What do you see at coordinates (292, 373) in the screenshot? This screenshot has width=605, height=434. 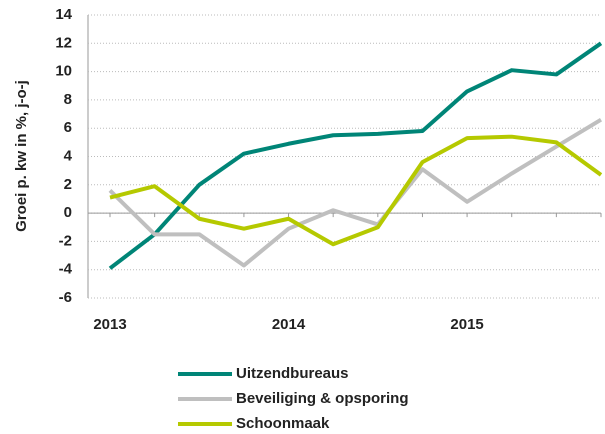 I see `legend-label: Uitzendbureaus` at bounding box center [292, 373].